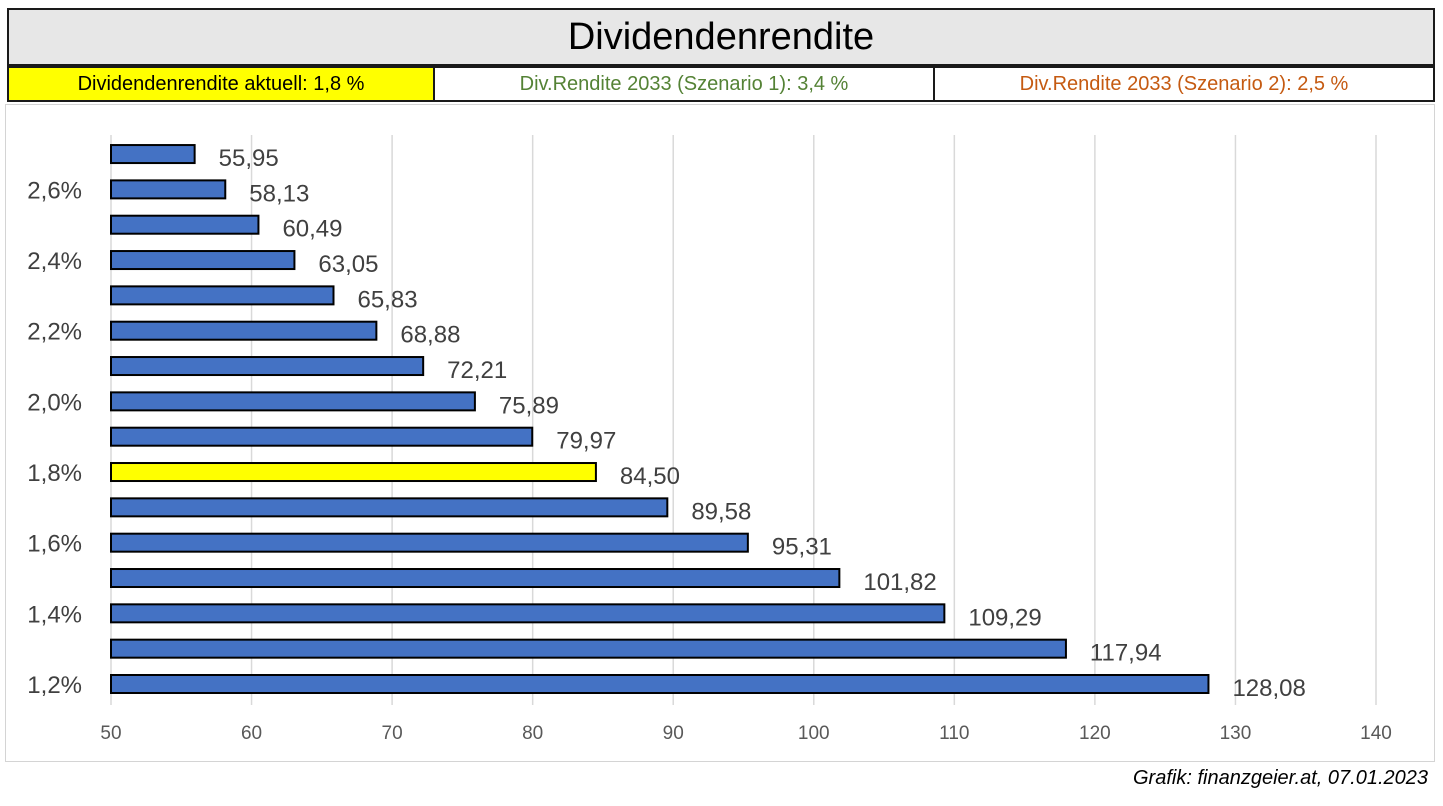 This screenshot has height=806, width=1443. I want to click on data-label: 95,31, so click(802, 547).